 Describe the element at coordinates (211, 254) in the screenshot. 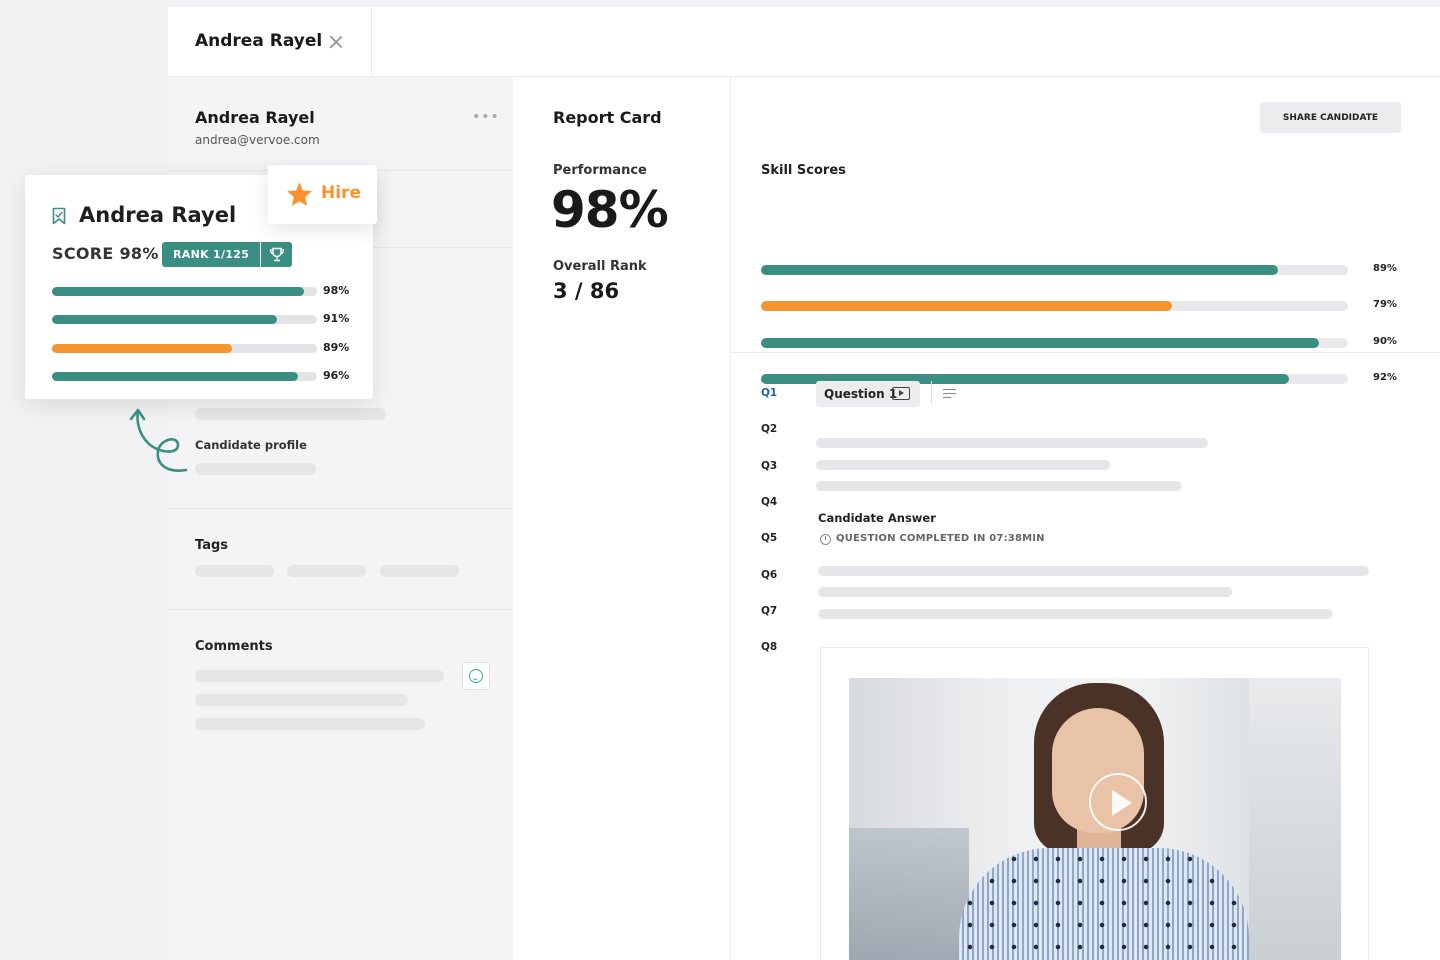

I see `rank-label: RANK 1/125` at that location.